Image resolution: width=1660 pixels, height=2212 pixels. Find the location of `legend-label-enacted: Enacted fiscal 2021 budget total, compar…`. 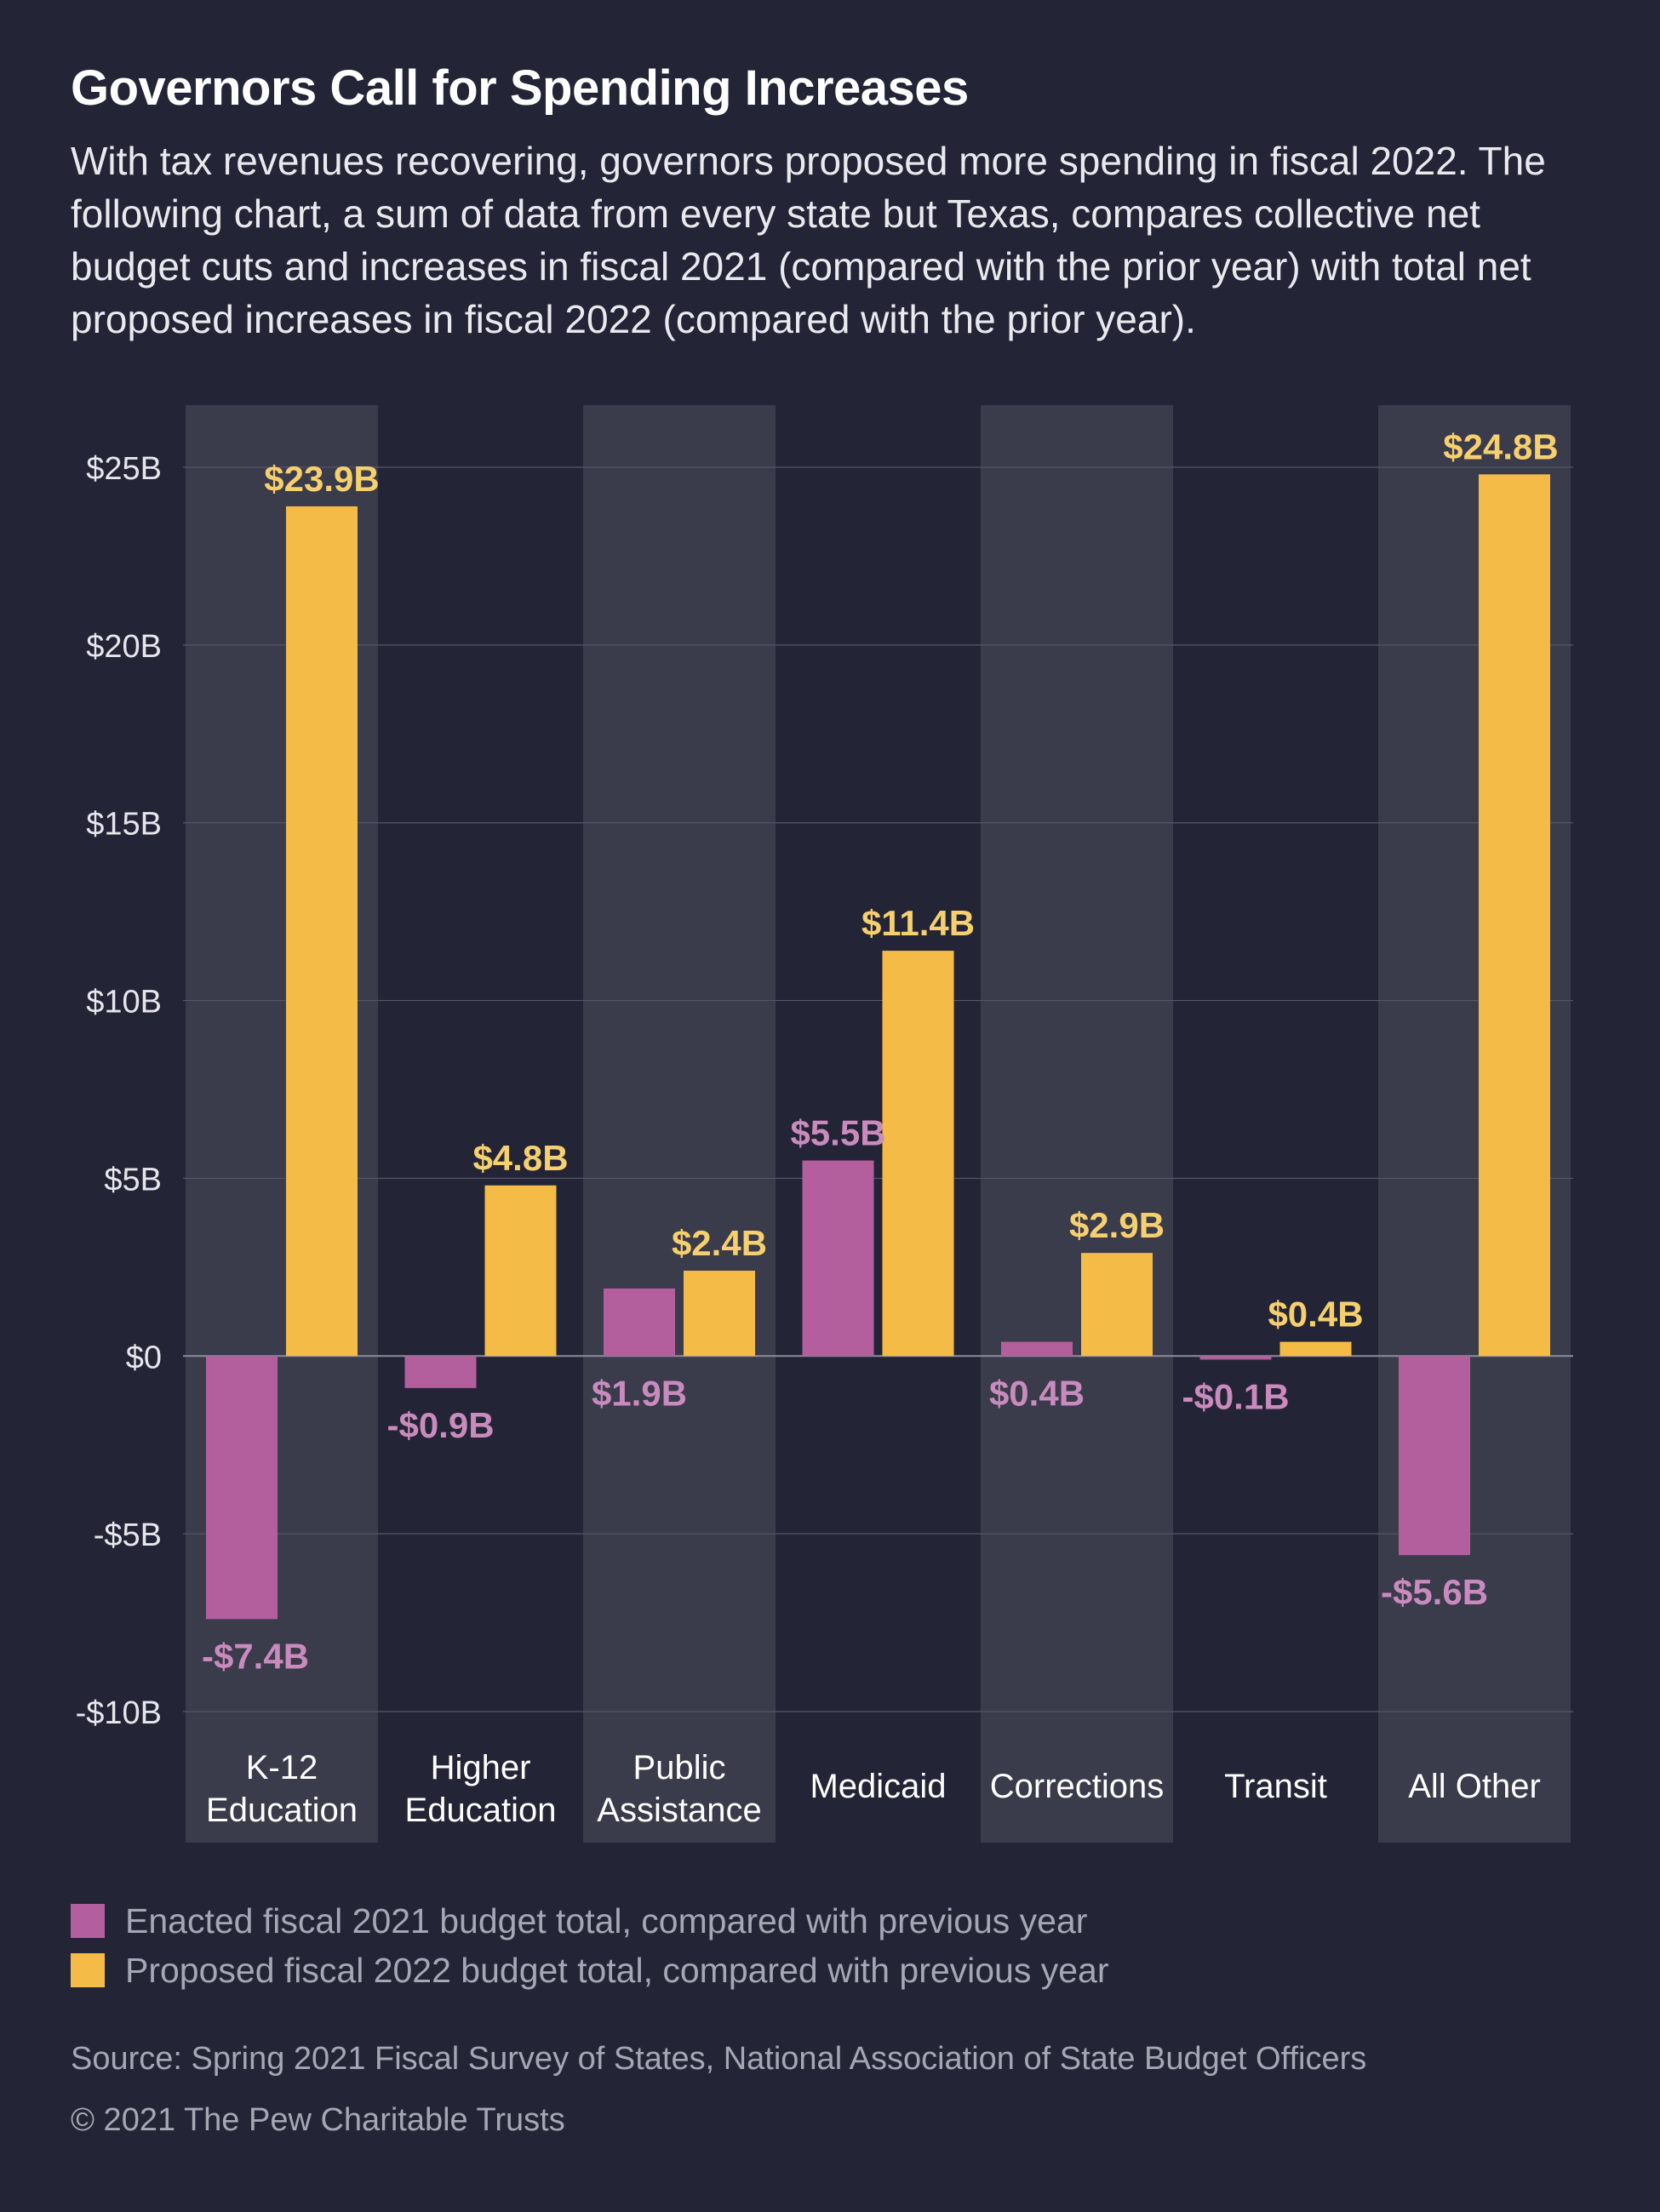

legend-label-enacted: Enacted fiscal 2021 budget total, compar… is located at coordinates (606, 1920).